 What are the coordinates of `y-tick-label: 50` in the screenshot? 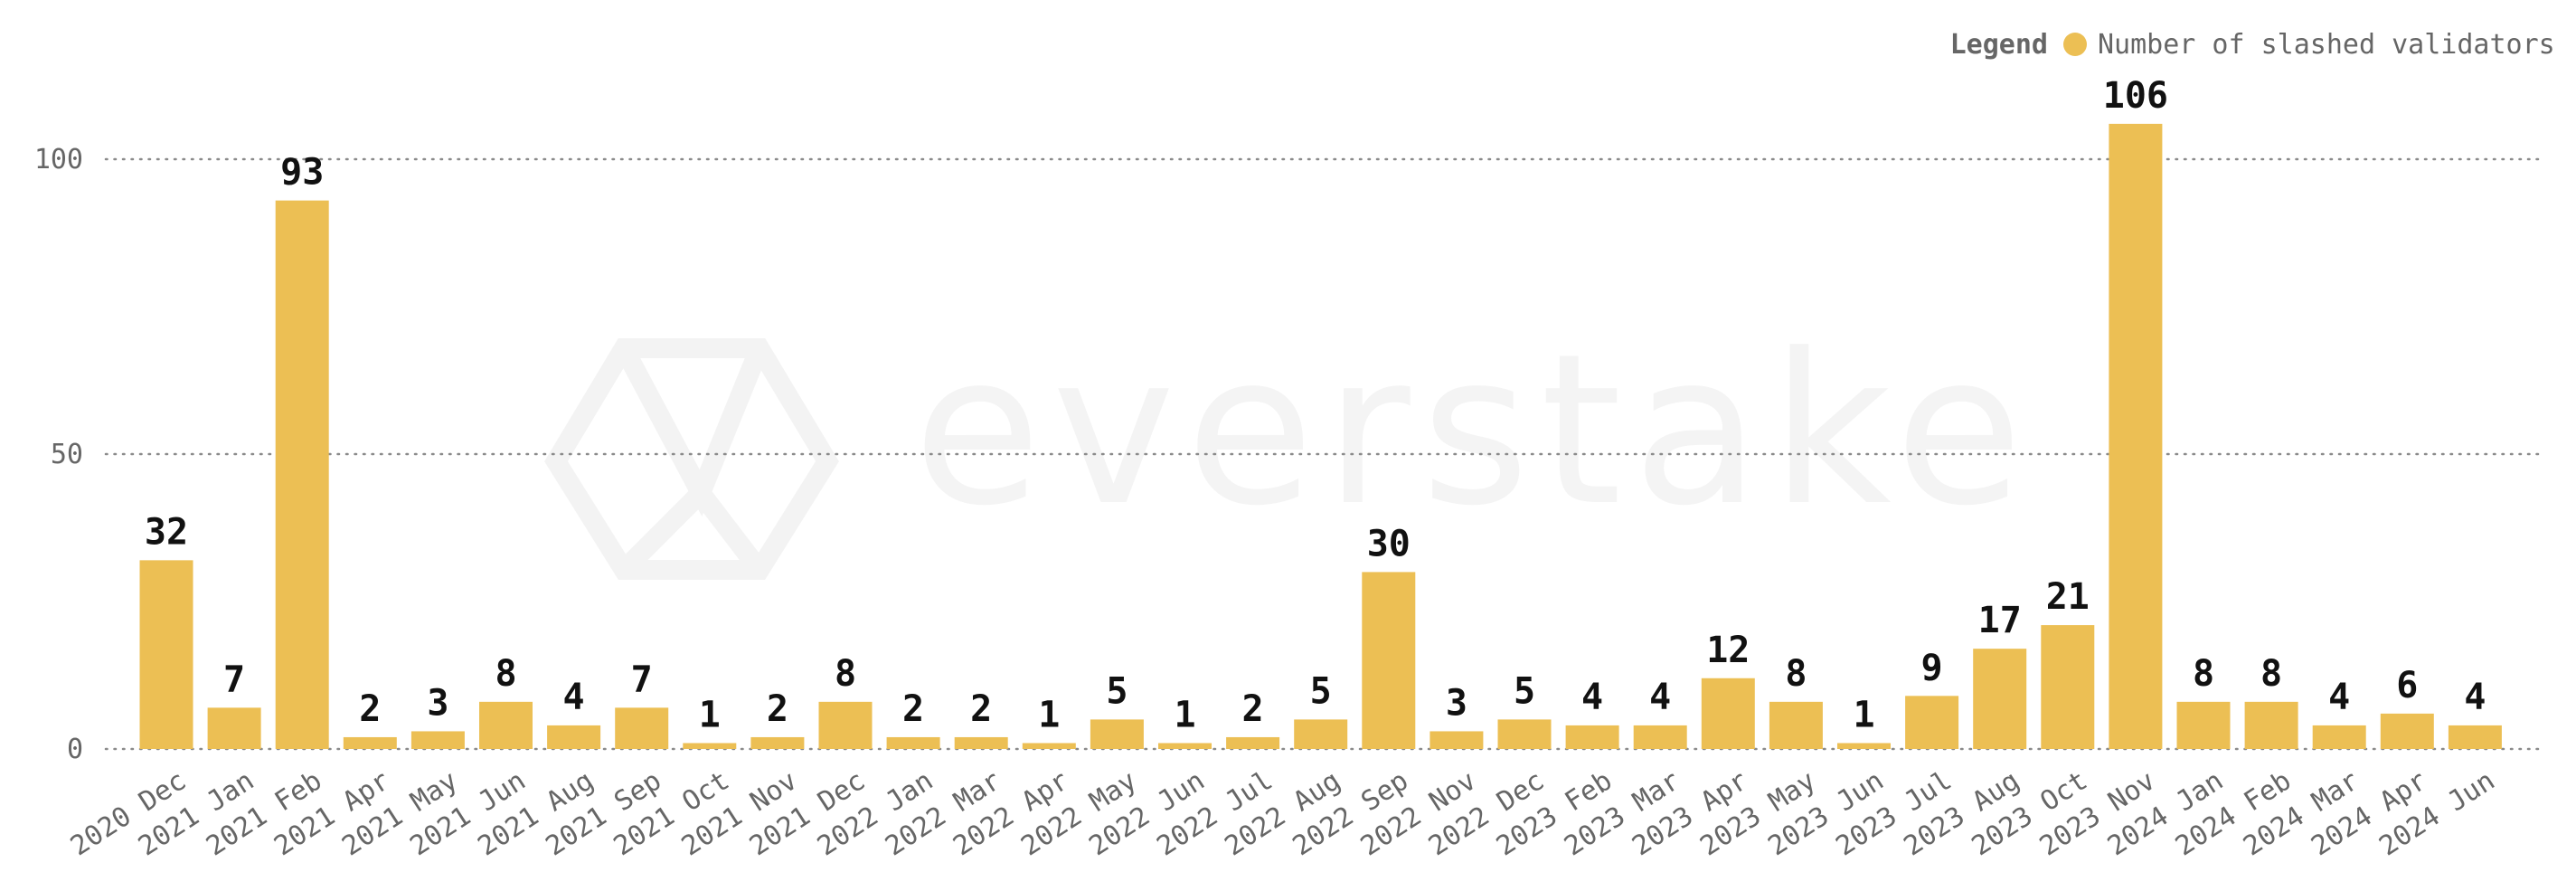 It's located at (67, 454).